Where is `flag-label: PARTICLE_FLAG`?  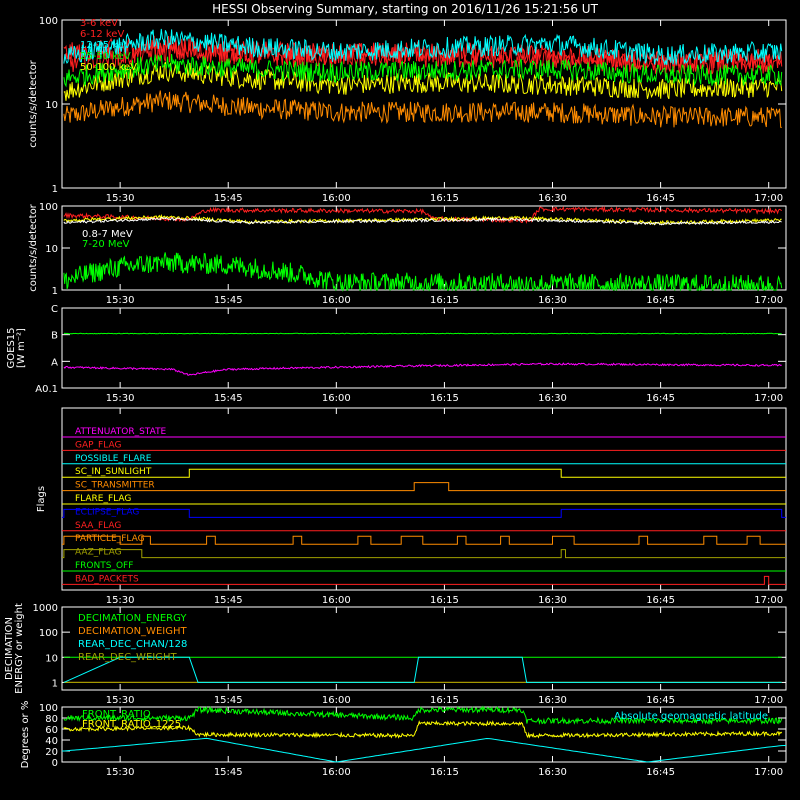
flag-label: PARTICLE_FLAG is located at coordinates (110, 539).